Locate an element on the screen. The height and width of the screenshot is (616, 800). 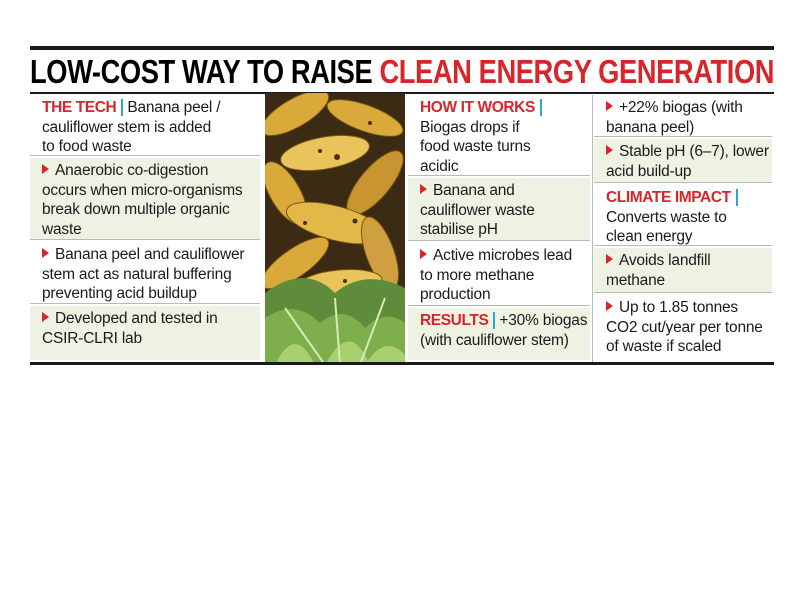
text-line: Developed and tested in is located at coordinates (149, 319).